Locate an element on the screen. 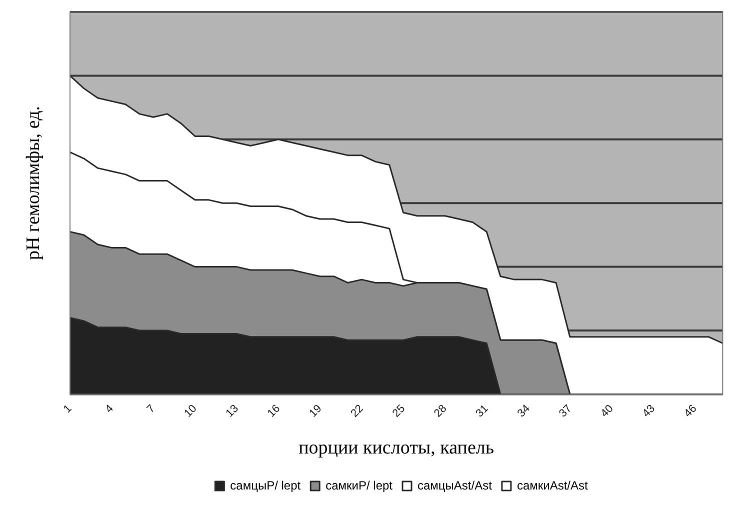  x-tick-label: 13 is located at coordinates (232, 411).